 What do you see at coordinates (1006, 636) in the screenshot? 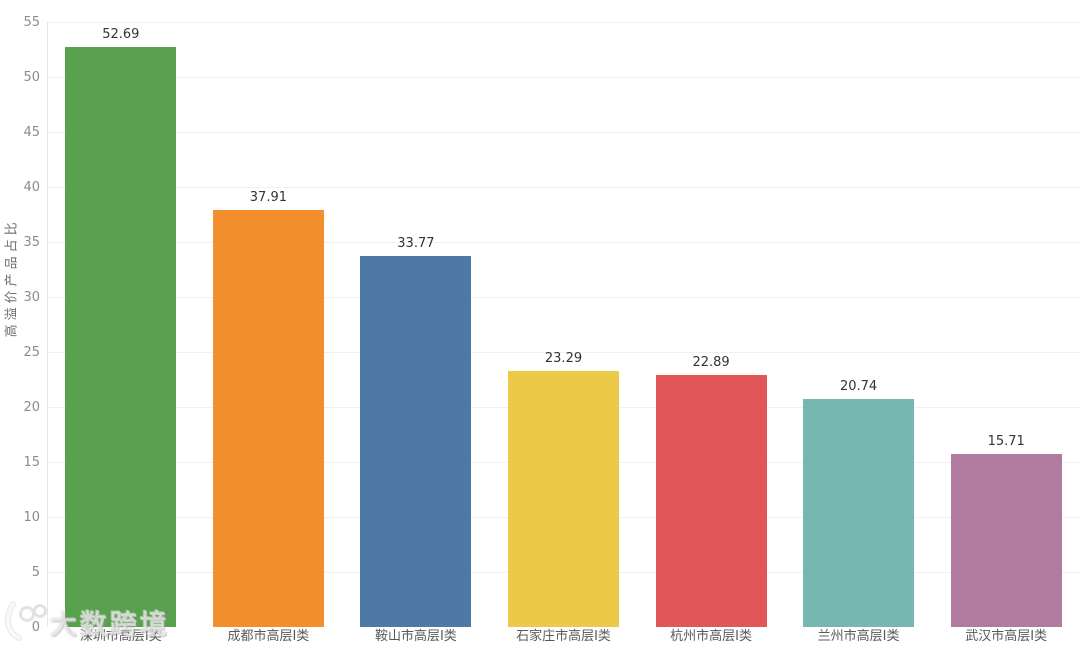
I see `x-tick-label: 武汉市高层Ⅰ类` at bounding box center [1006, 636].